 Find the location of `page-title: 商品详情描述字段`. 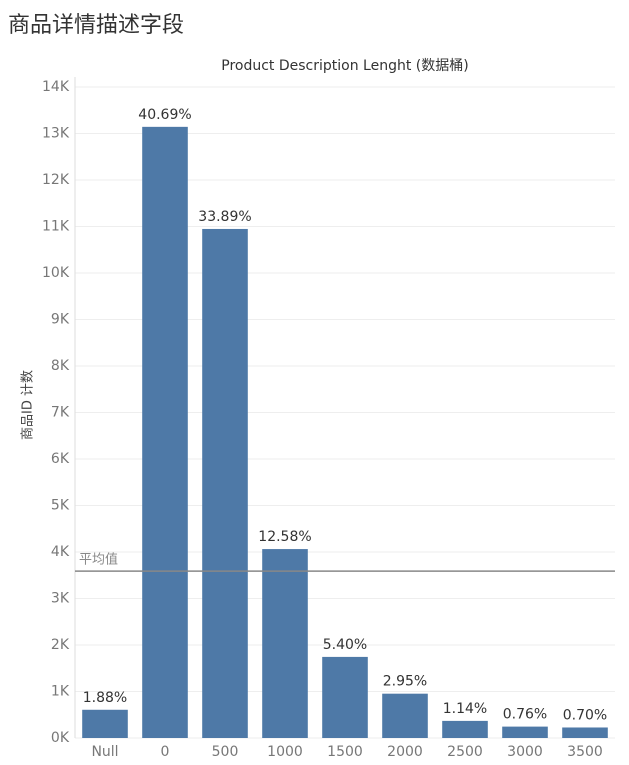

page-title: 商品详情描述字段 is located at coordinates (96, 25).